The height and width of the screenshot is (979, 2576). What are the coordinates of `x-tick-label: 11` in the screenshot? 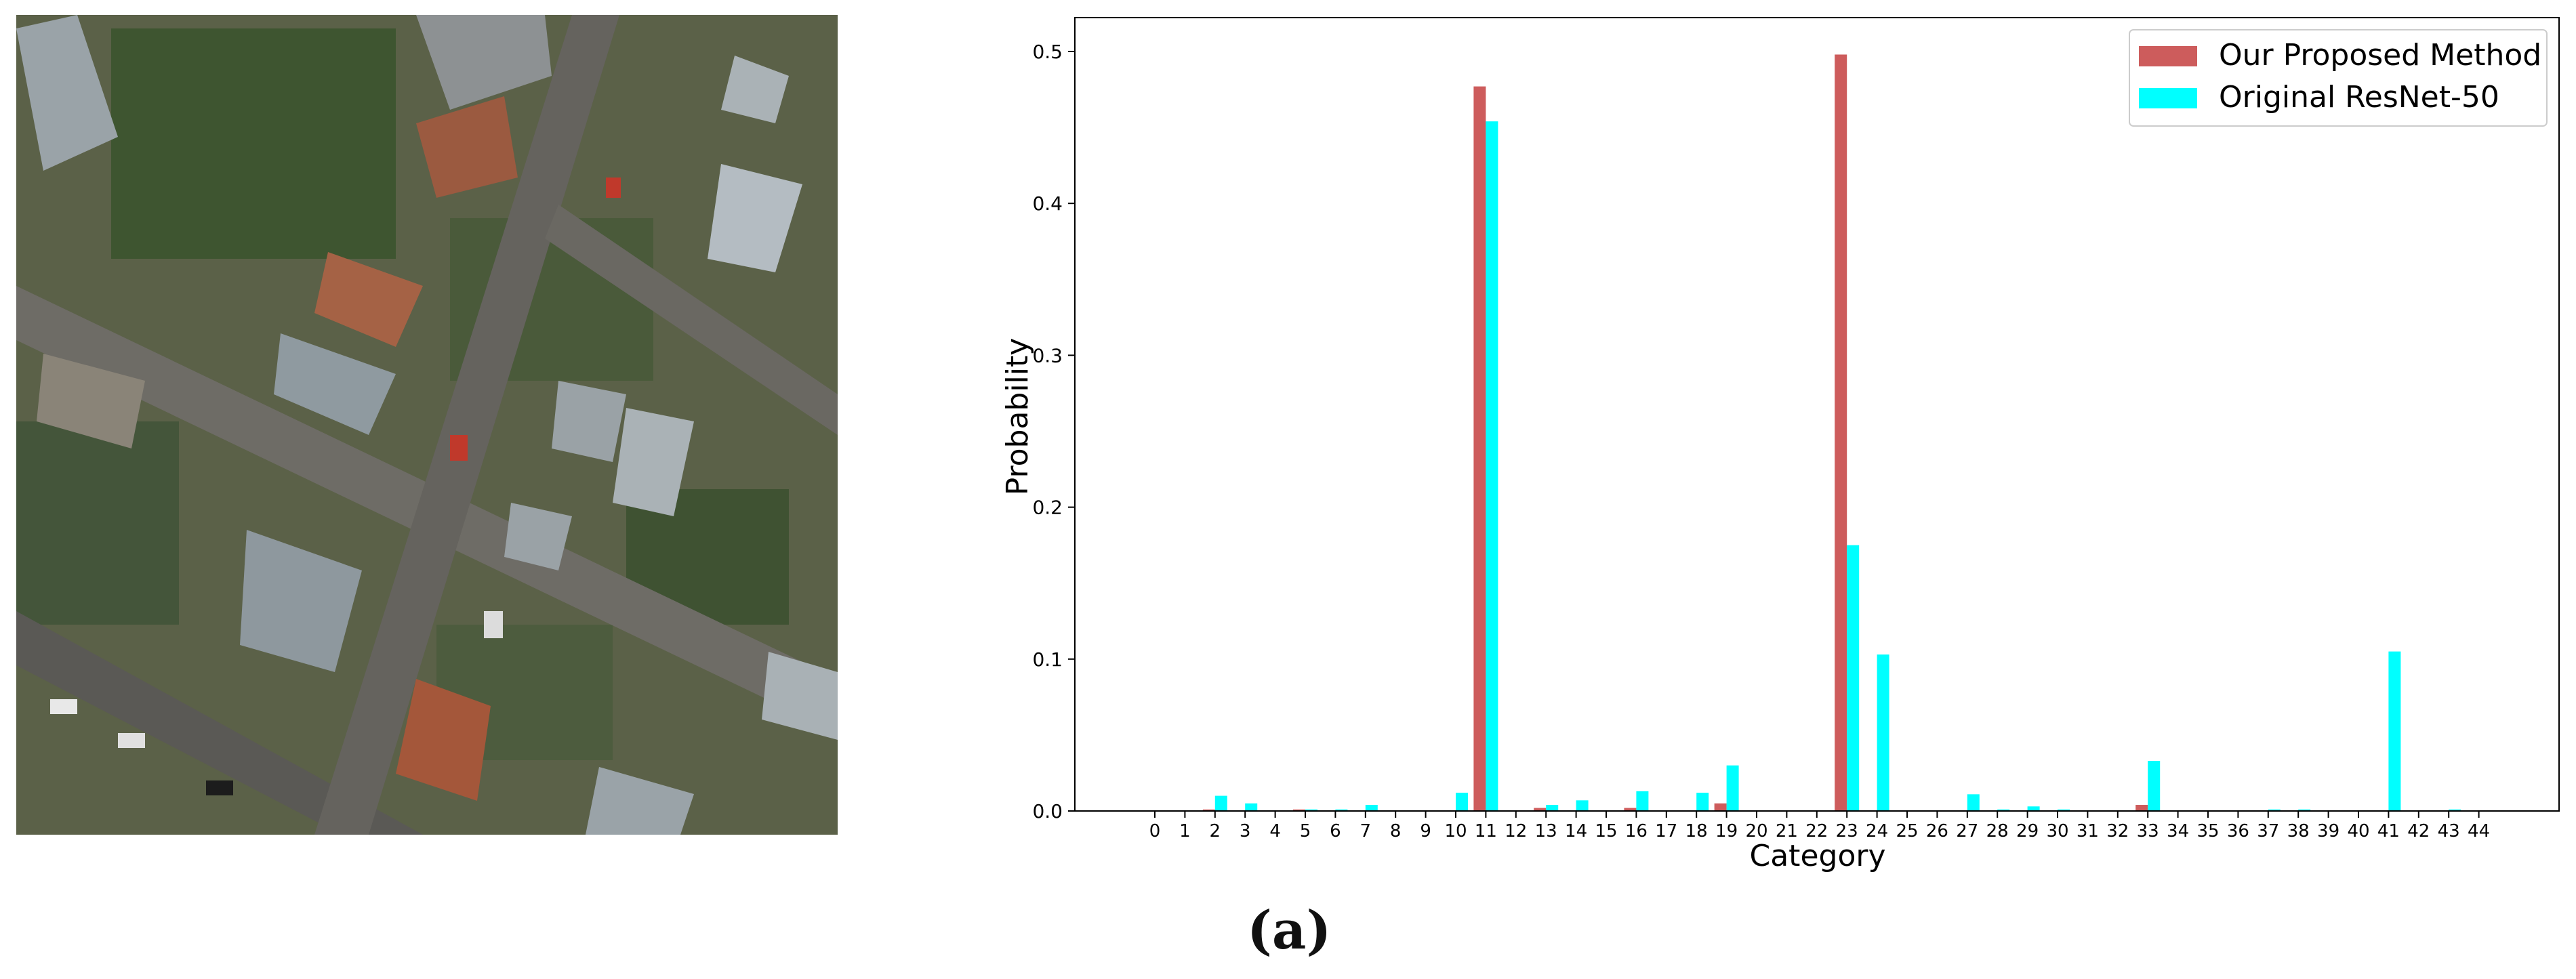 It's located at (1486, 831).